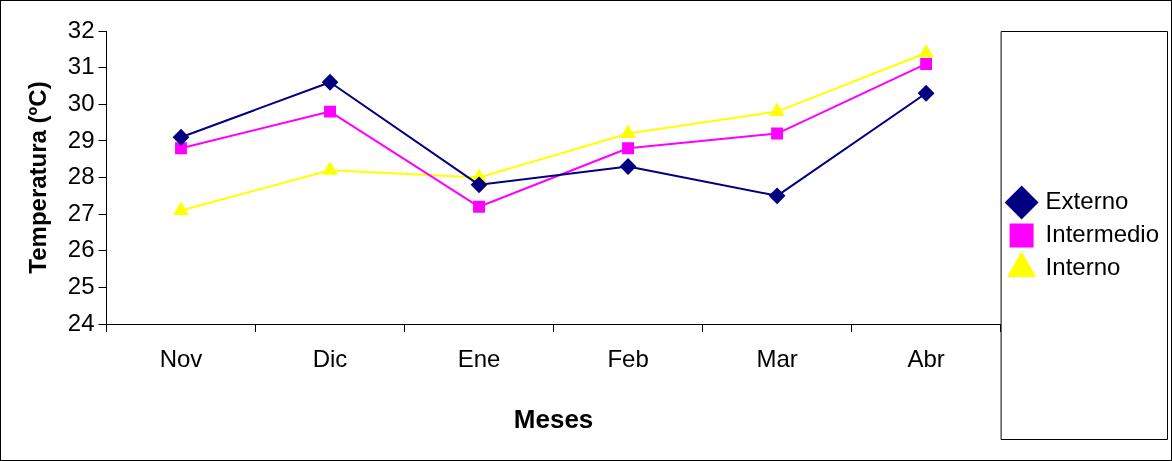  Describe the element at coordinates (553, 418) in the screenshot. I see `x-axis-title: Meses` at that location.